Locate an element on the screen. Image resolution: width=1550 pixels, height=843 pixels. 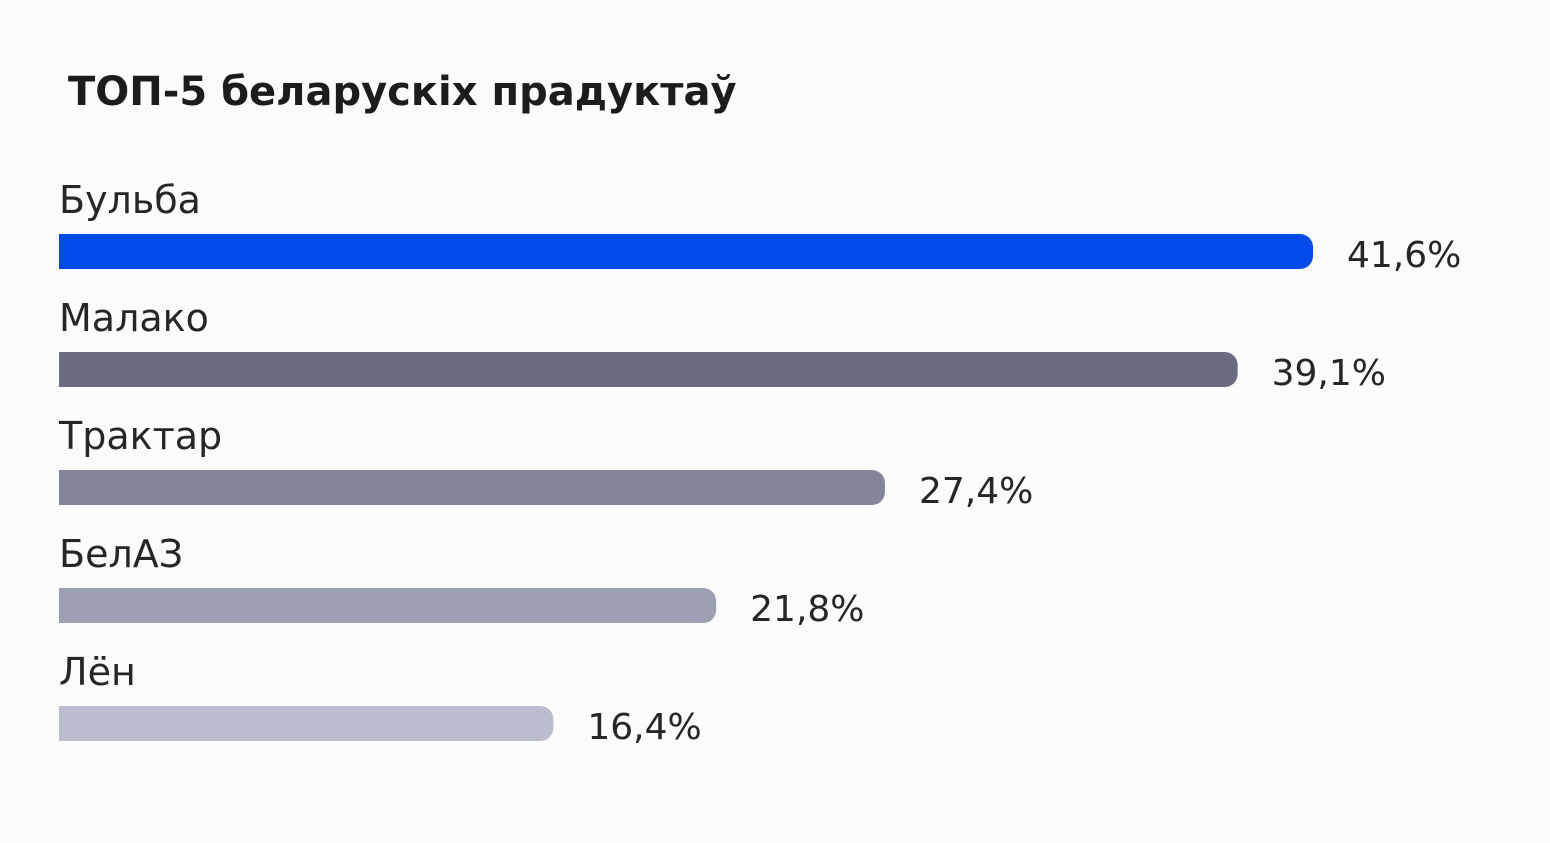
category-label: БелАЗ is located at coordinates (121, 554).